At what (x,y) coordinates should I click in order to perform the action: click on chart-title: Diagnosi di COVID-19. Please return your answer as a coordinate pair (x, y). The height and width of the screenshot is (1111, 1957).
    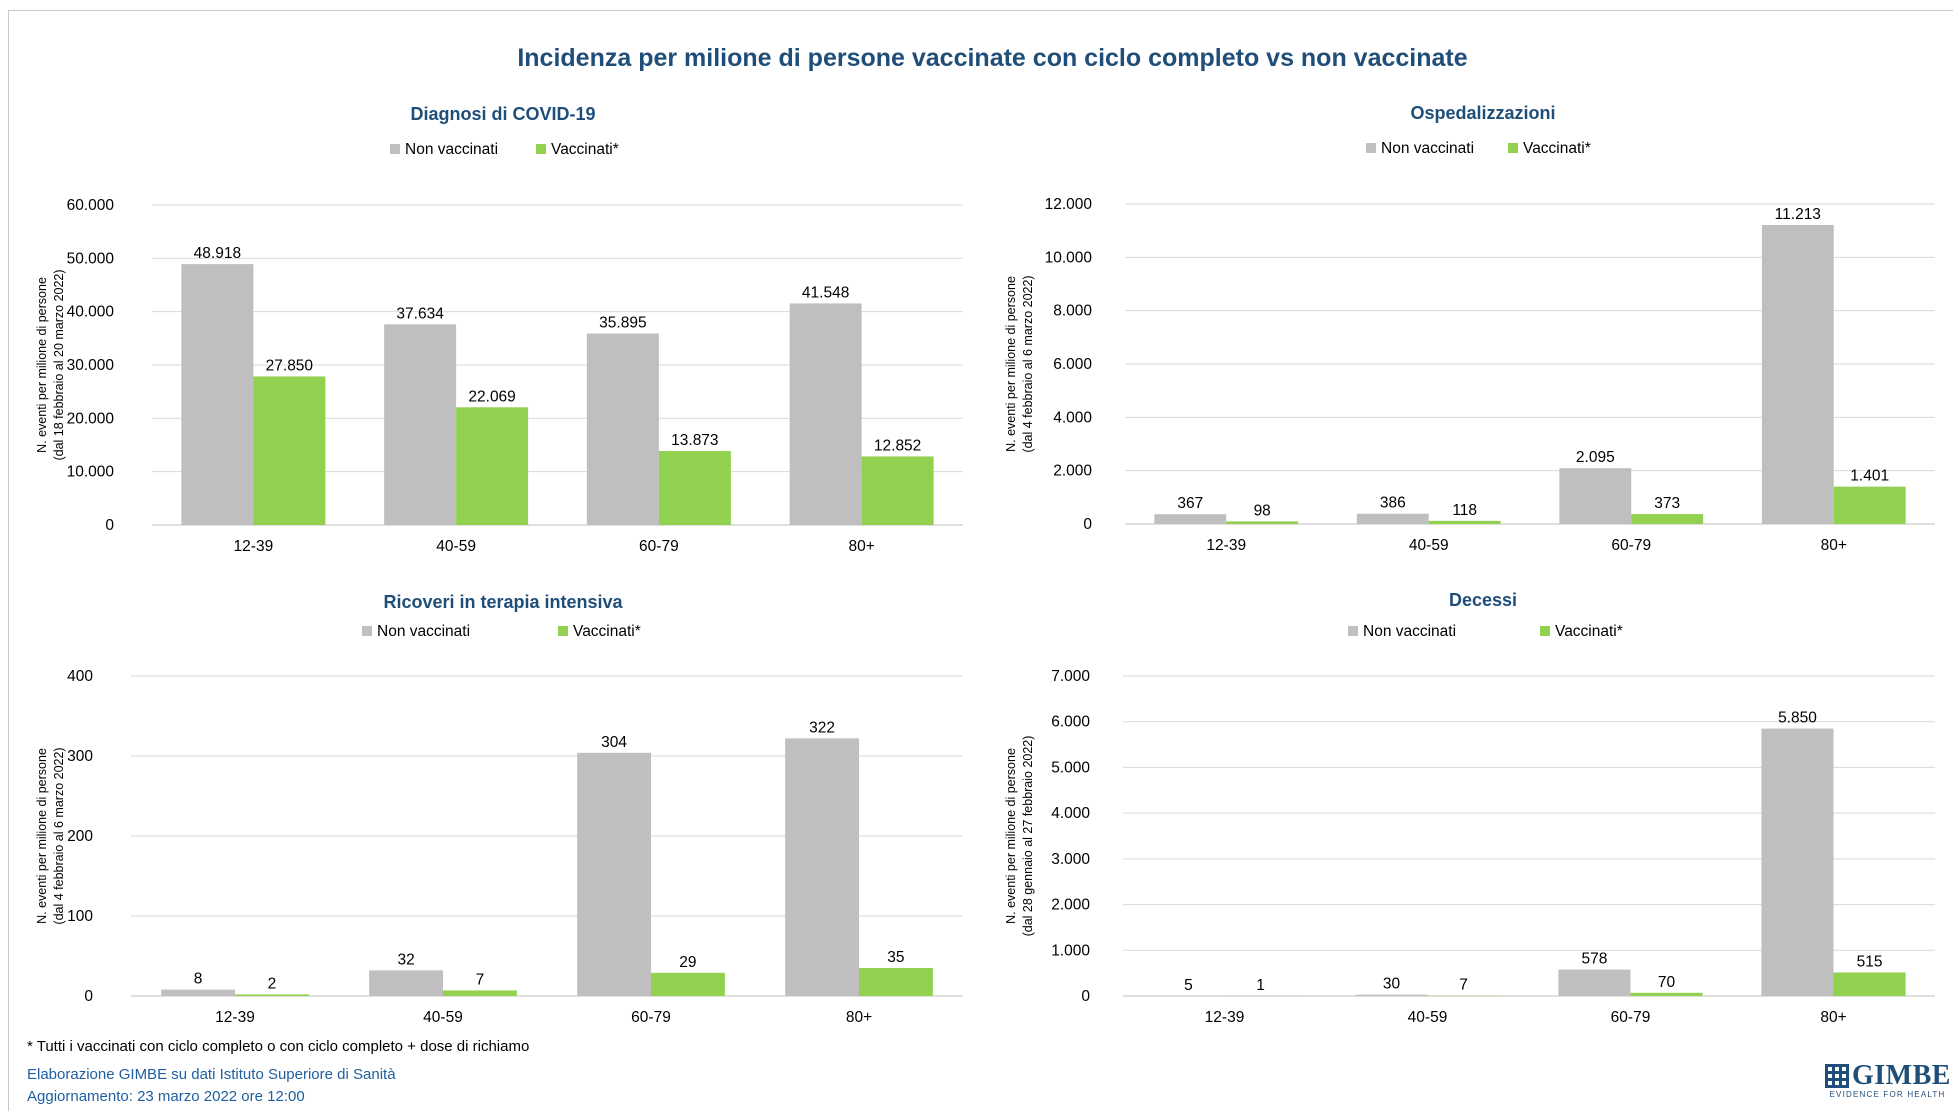
    Looking at the image, I should click on (502, 114).